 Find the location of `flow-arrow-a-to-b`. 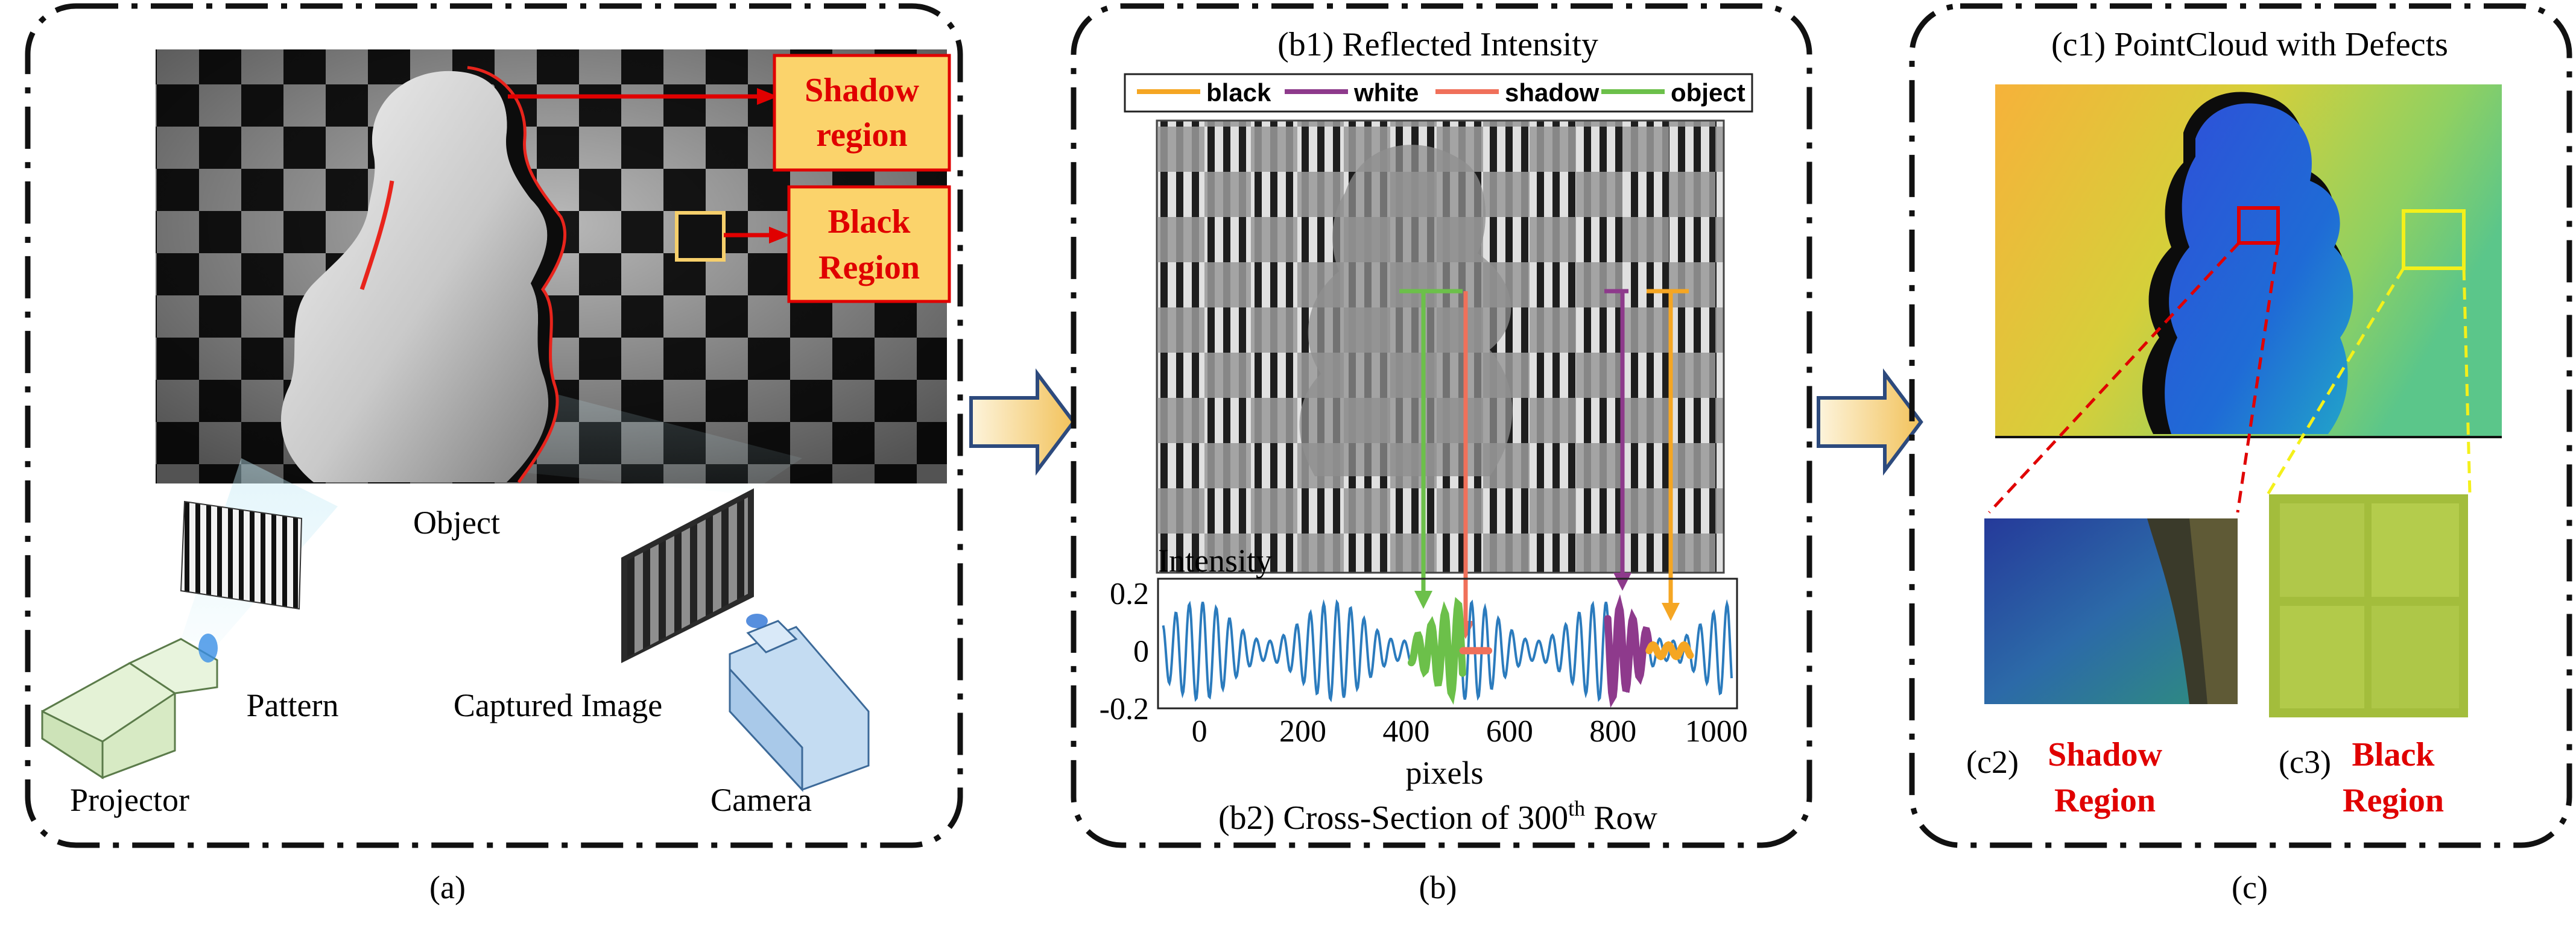

flow-arrow-a-to-b is located at coordinates (1022, 422).